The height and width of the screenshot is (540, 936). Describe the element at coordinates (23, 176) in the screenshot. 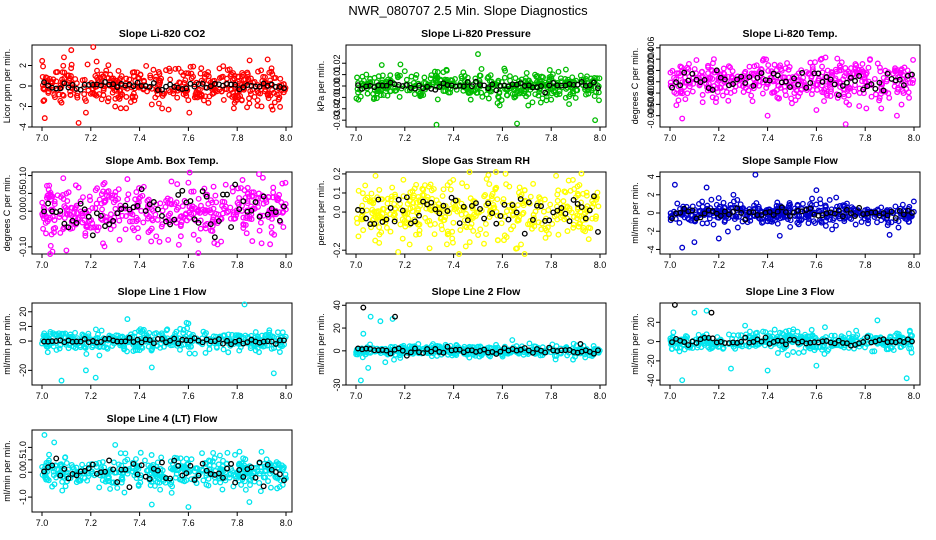

I see `y-tick-label: 0.10` at that location.